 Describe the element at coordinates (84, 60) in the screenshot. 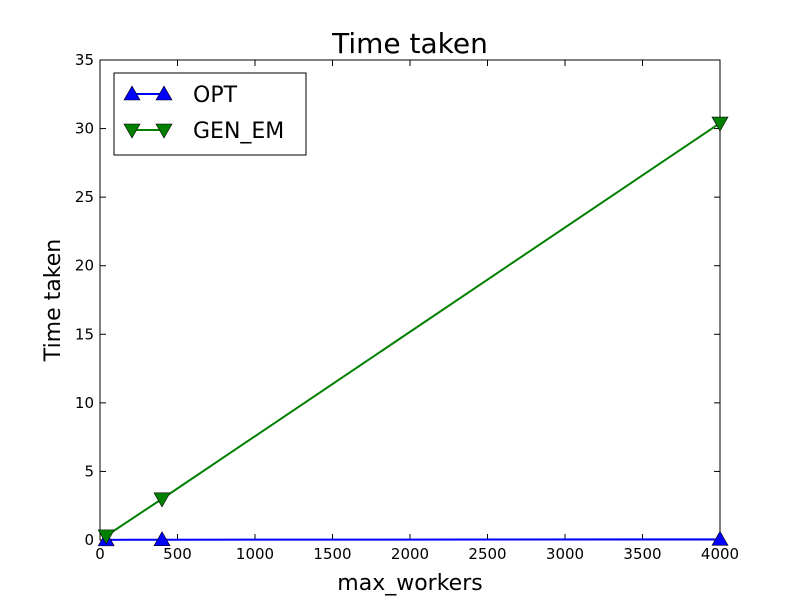

I see `y-tick-label: 35` at that location.